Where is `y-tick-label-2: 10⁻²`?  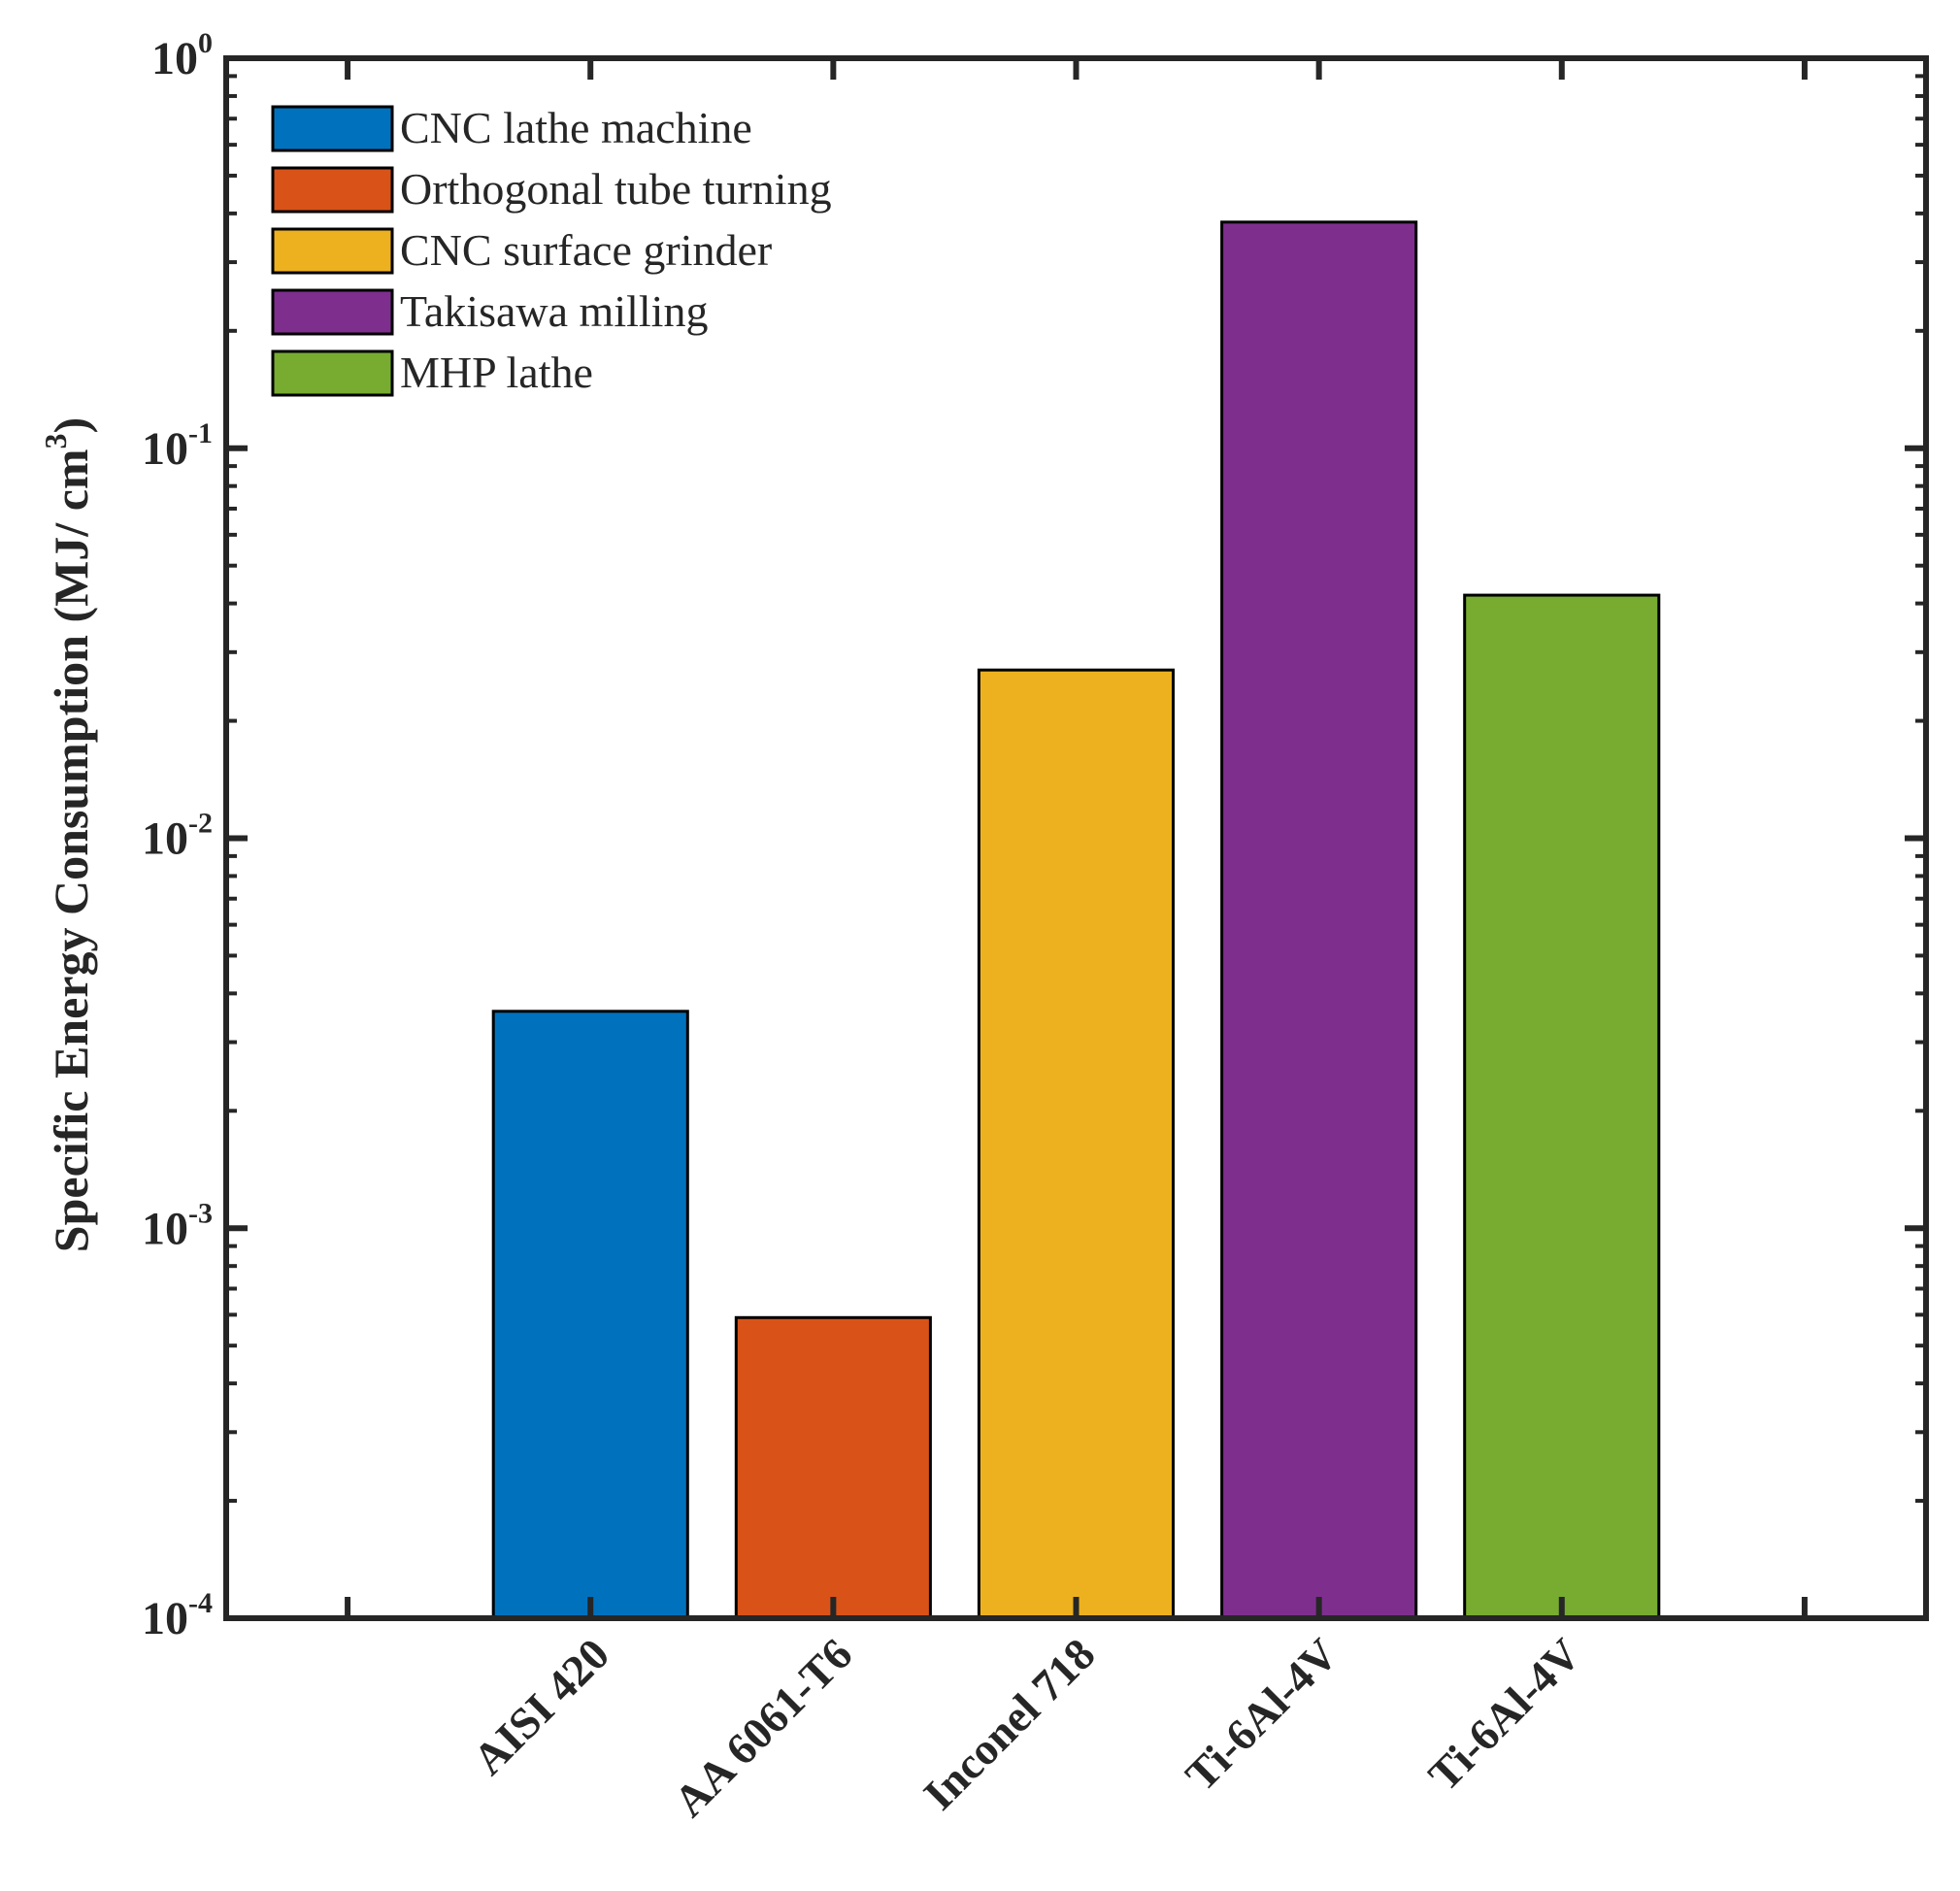 y-tick-label-2: 10⁻² is located at coordinates (178, 836).